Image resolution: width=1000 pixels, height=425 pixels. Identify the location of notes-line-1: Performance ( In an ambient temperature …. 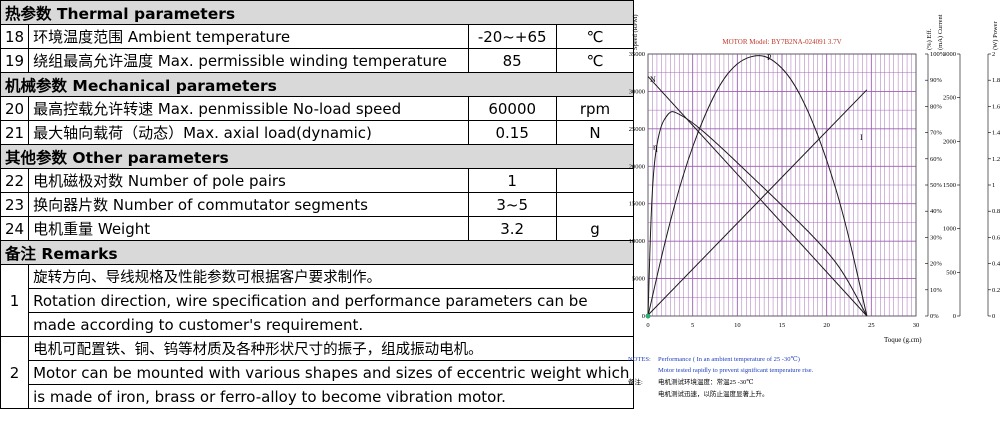
(729, 359).